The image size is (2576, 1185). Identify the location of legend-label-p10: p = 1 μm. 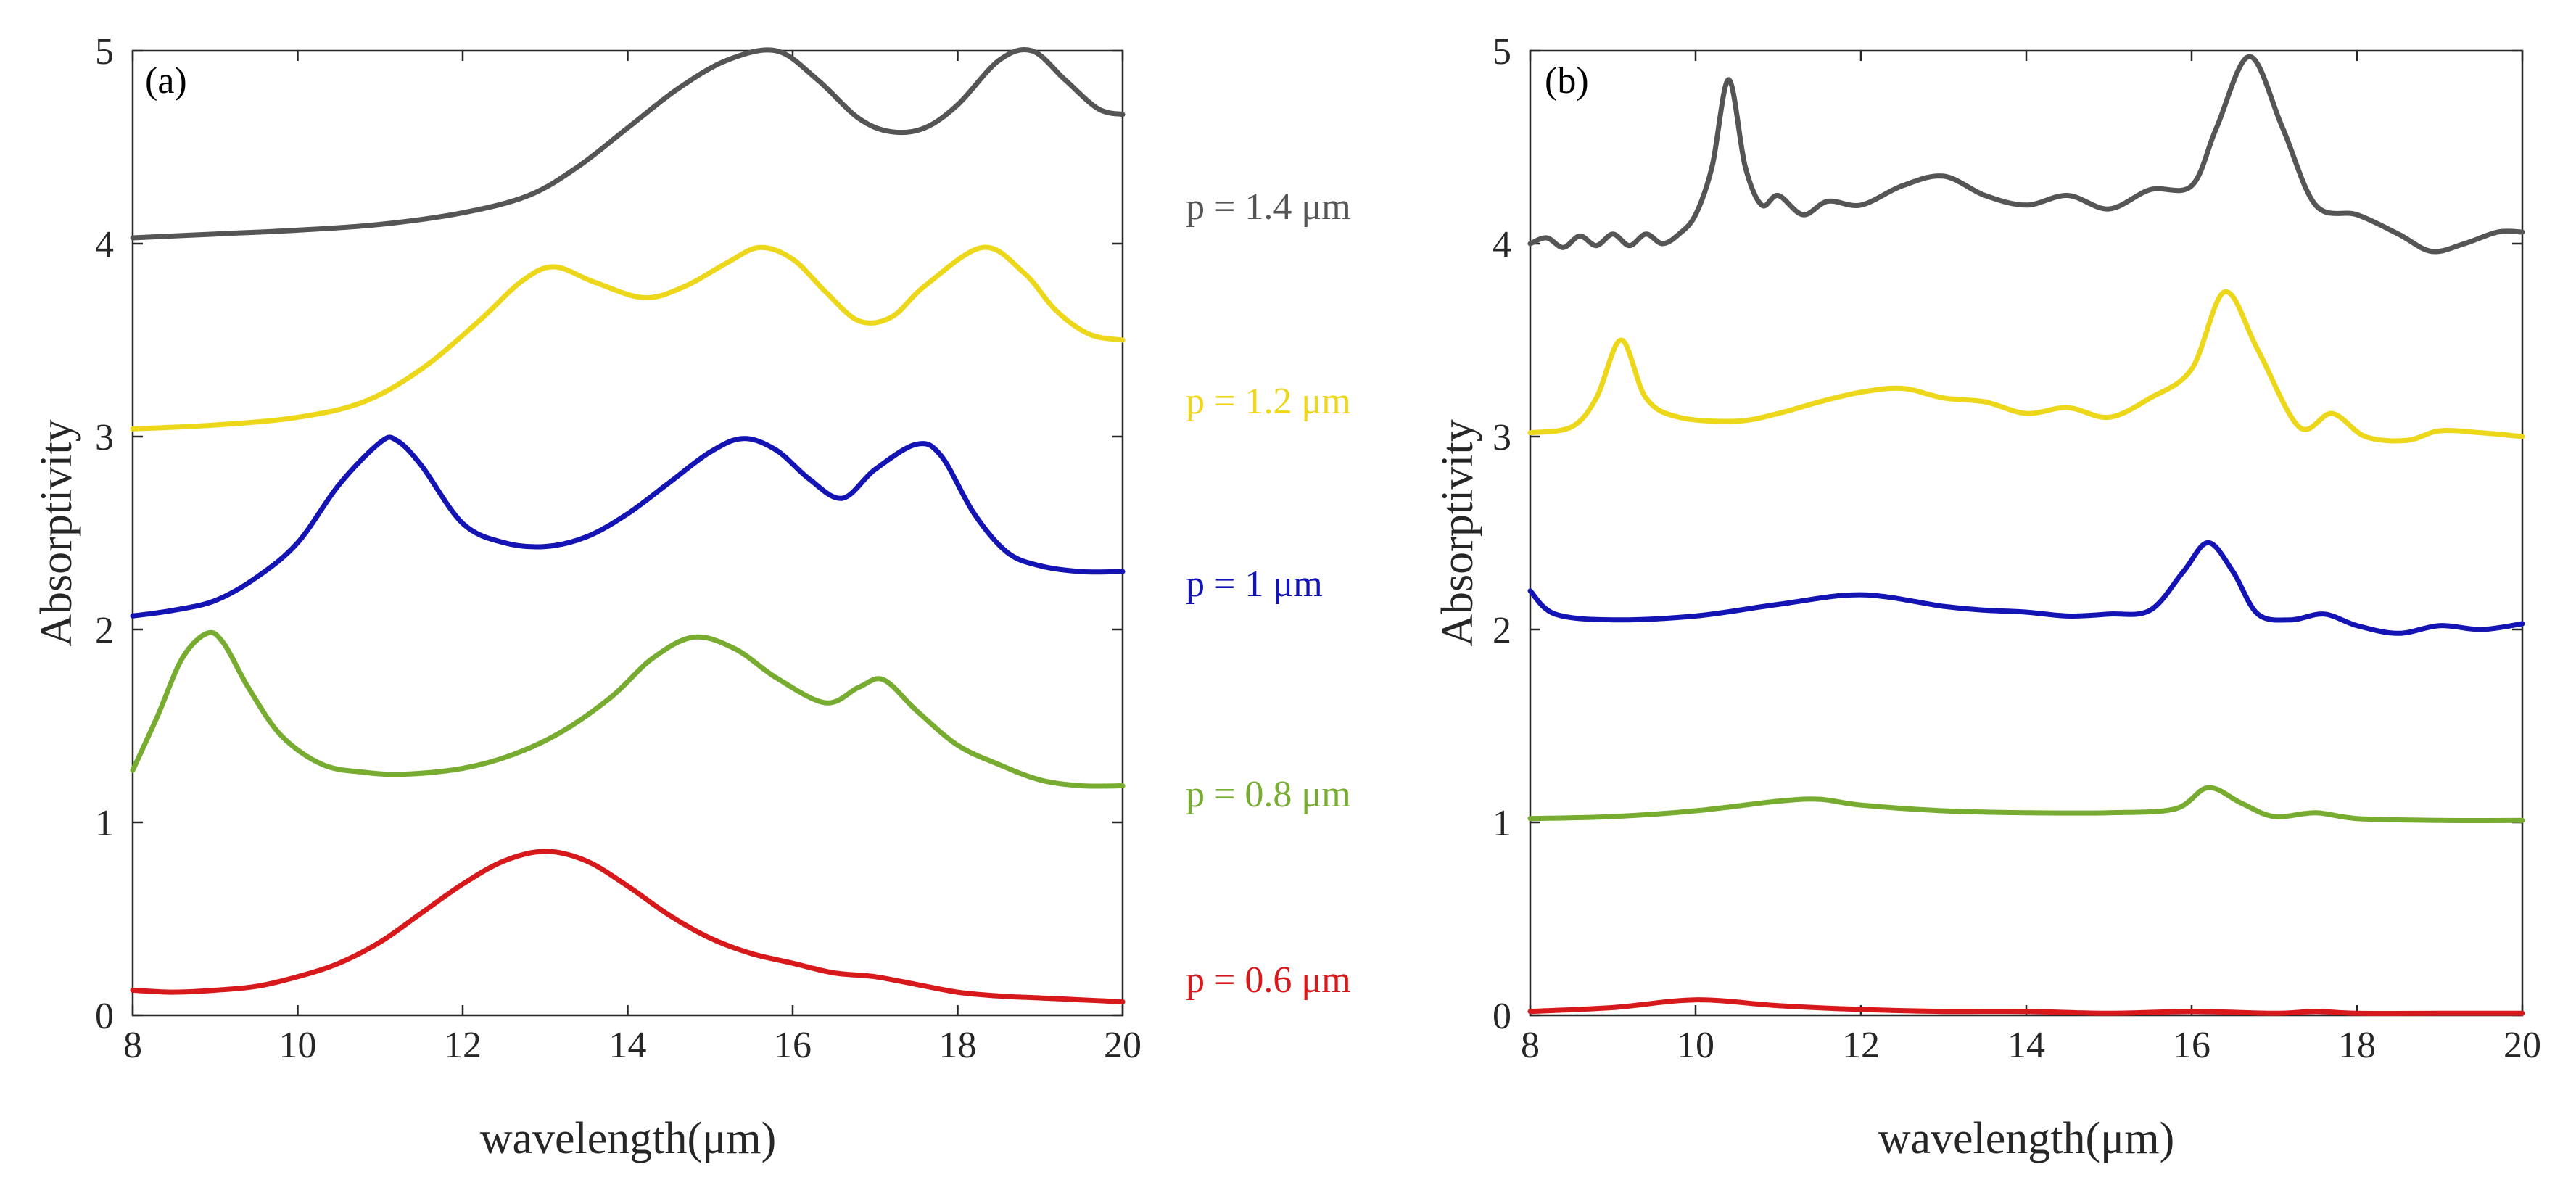
(1254, 584).